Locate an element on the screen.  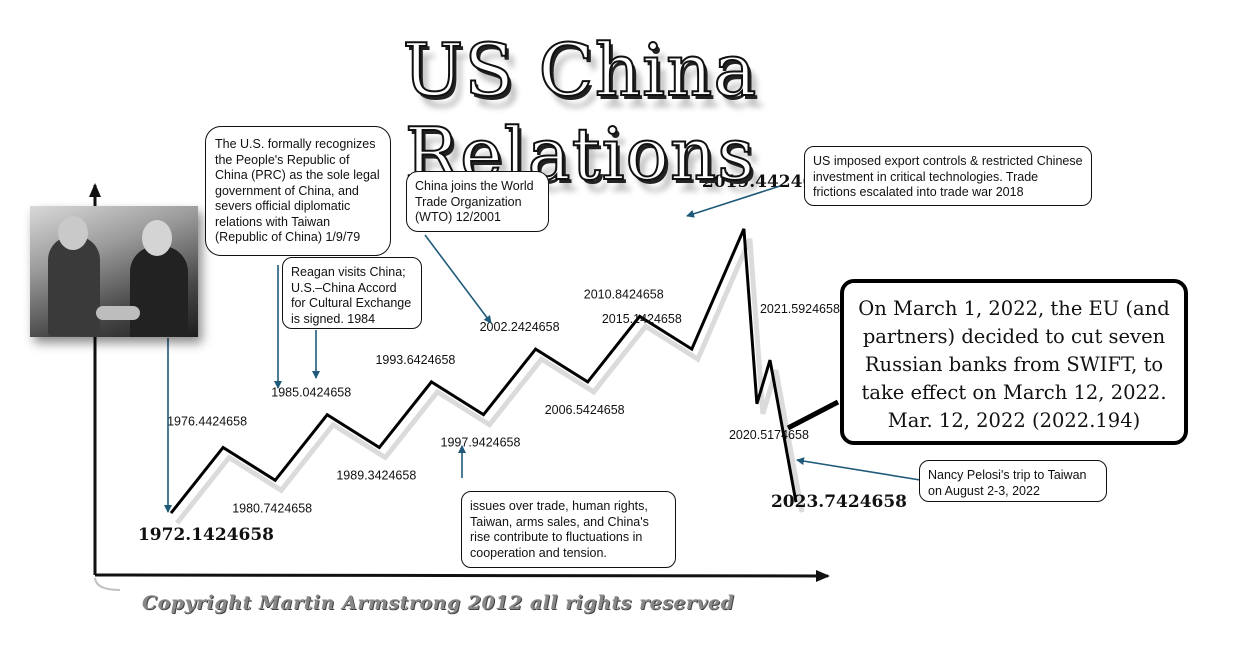
point-label: 2010.8424658 is located at coordinates (624, 294).